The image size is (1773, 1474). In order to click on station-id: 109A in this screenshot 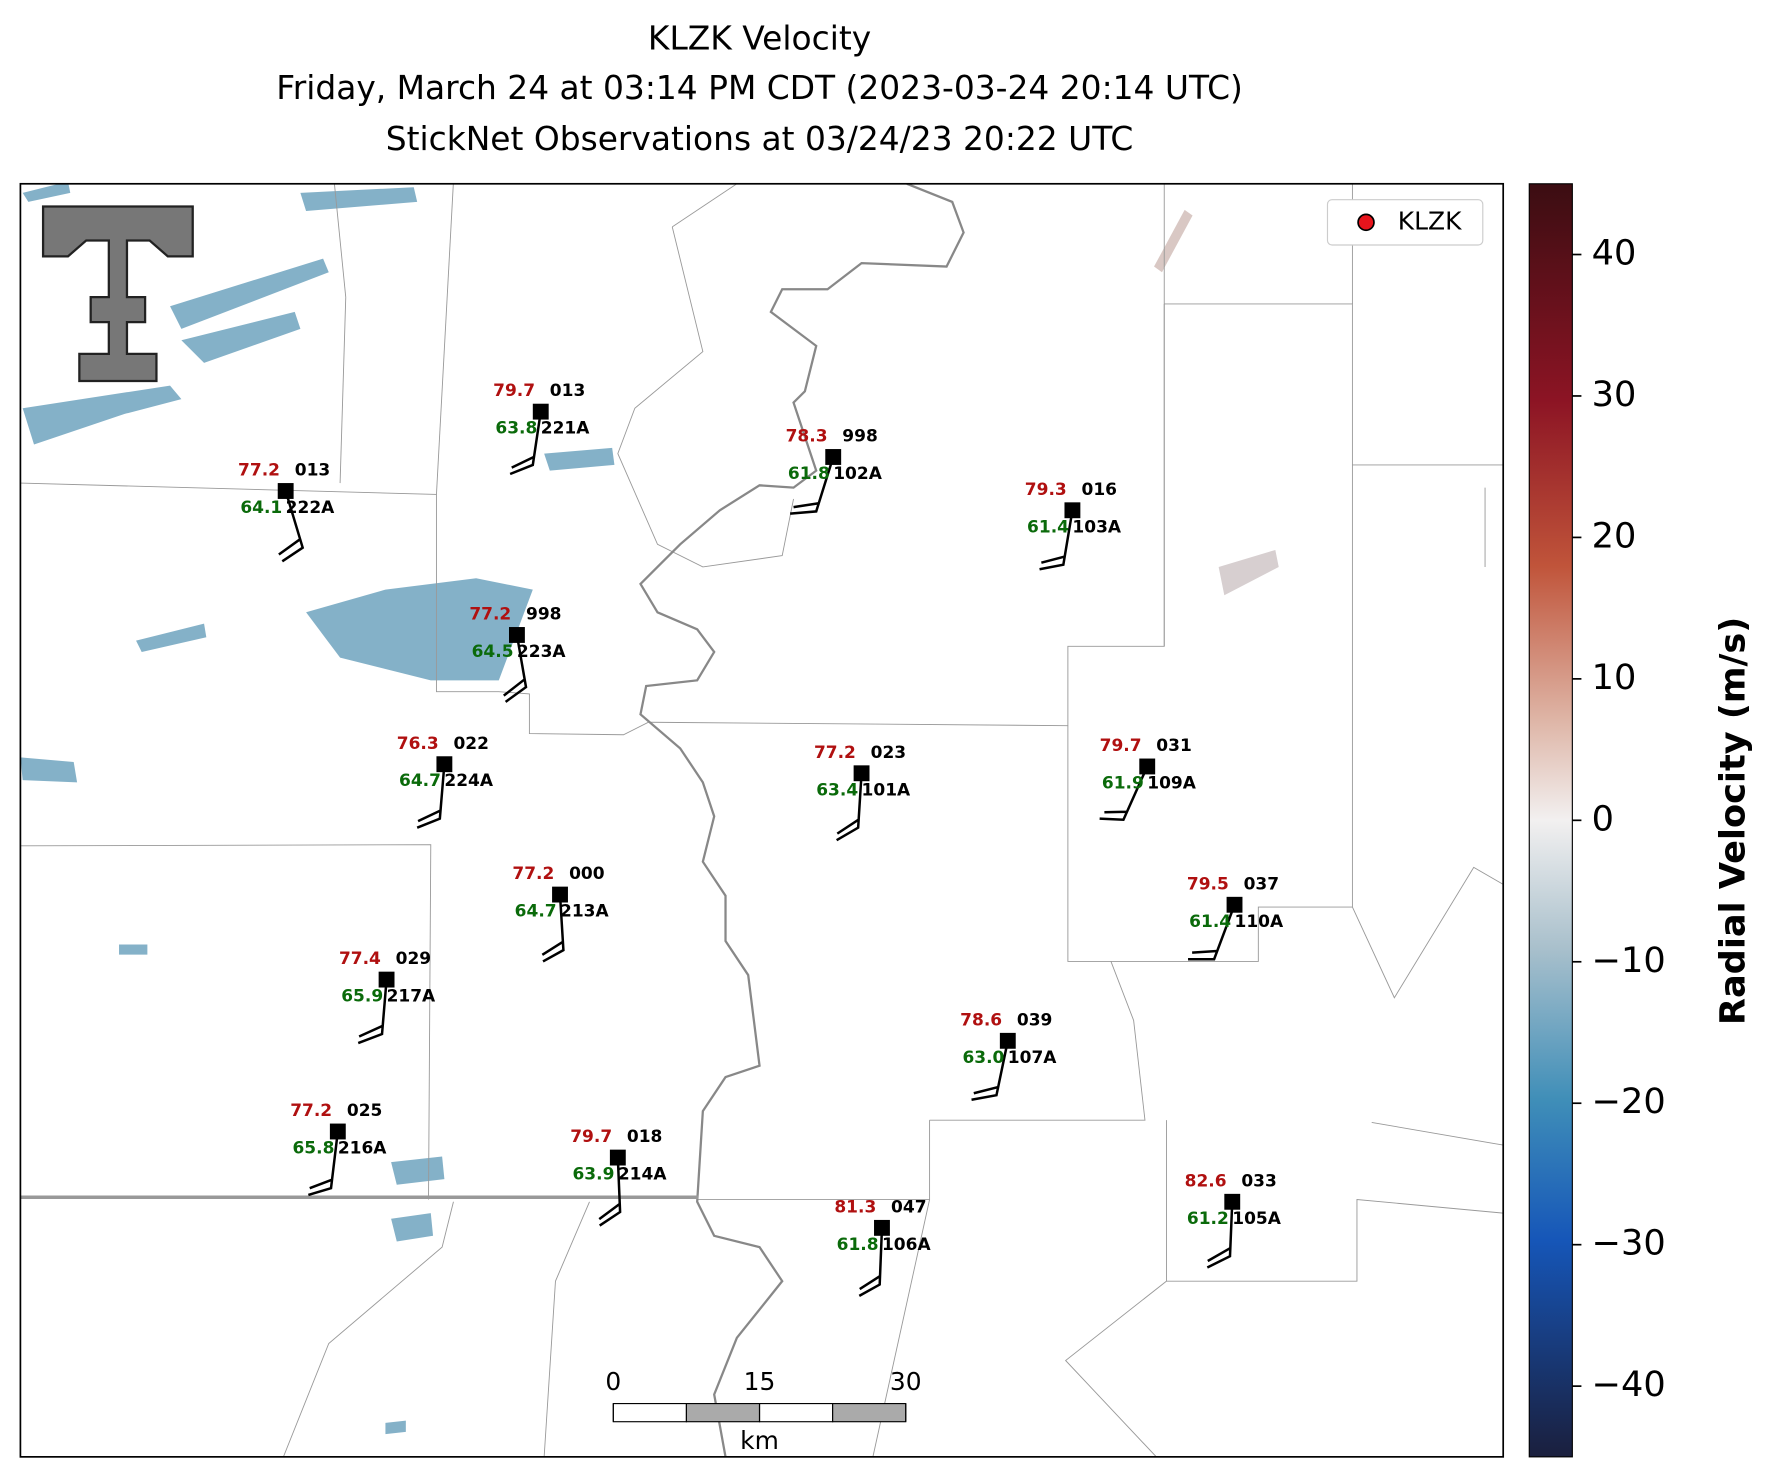, I will do `click(1171, 783)`.